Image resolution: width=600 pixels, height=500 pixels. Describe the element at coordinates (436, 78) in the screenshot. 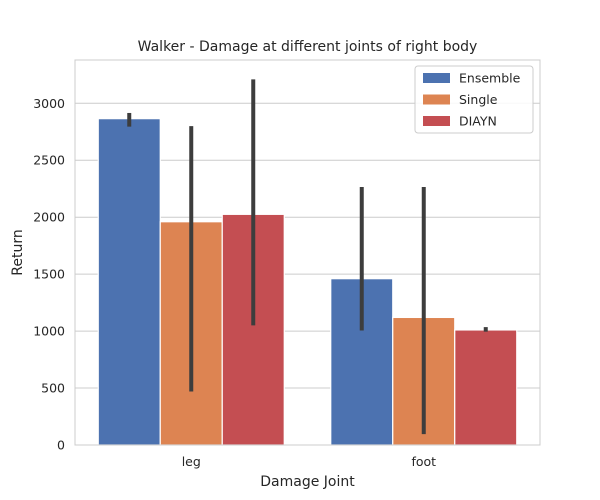

I see `legend-swatch-ensemble` at that location.